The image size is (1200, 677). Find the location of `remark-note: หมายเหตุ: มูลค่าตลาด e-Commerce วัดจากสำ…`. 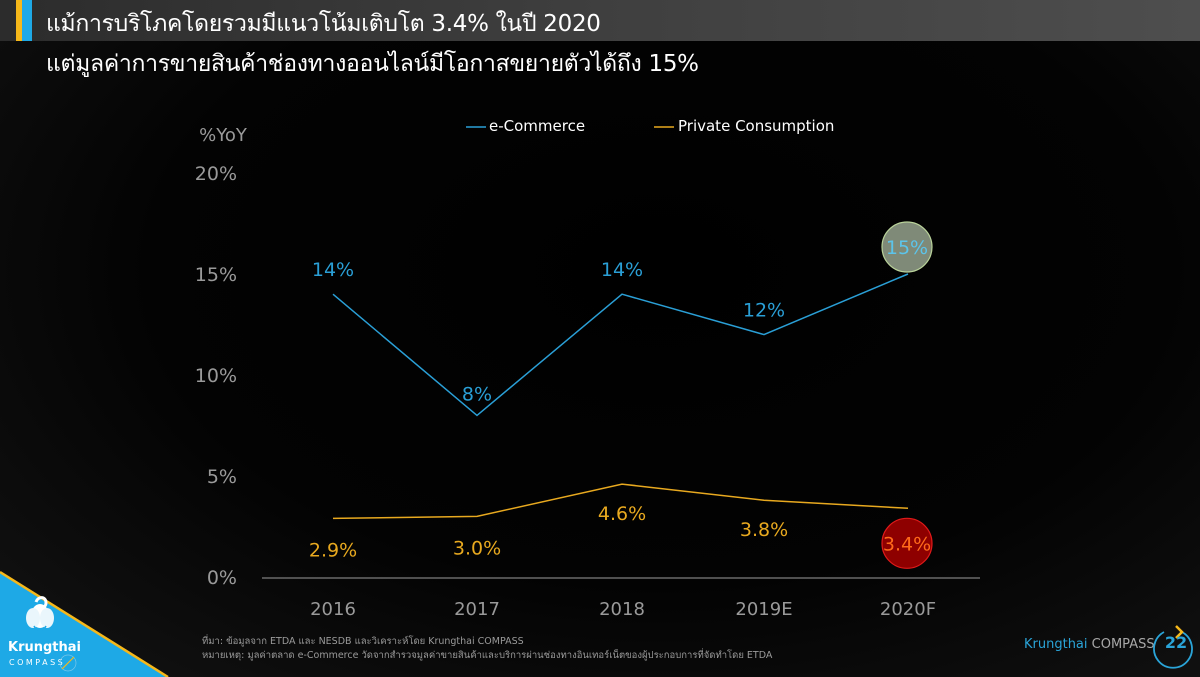

remark-note: หมายเหตุ: มูลค่าตลาด e-Commerce วัดจากสำ… is located at coordinates (487, 655).